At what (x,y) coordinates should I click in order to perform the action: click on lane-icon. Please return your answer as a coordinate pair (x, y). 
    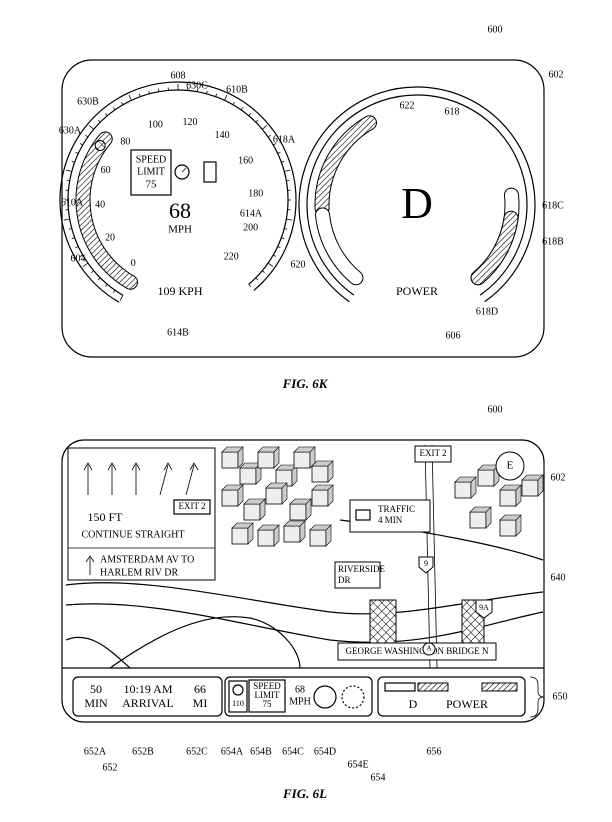
    Looking at the image, I should click on (325, 697).